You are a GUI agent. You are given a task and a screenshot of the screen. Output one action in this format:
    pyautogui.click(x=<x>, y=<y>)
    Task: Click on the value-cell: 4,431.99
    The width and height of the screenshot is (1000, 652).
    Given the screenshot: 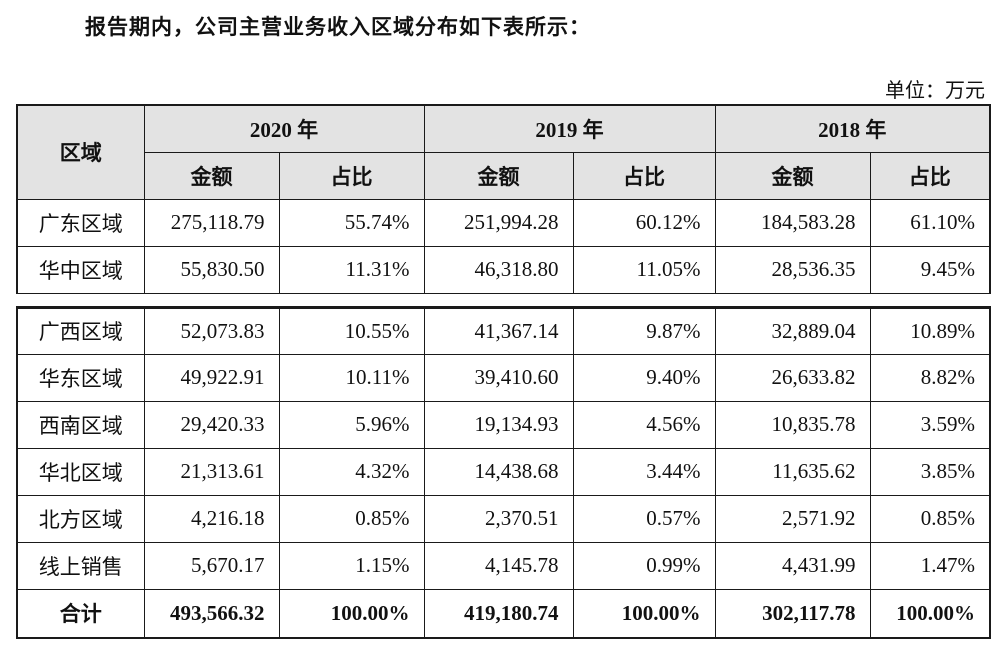 What is the action you would take?
    pyautogui.click(x=792, y=565)
    